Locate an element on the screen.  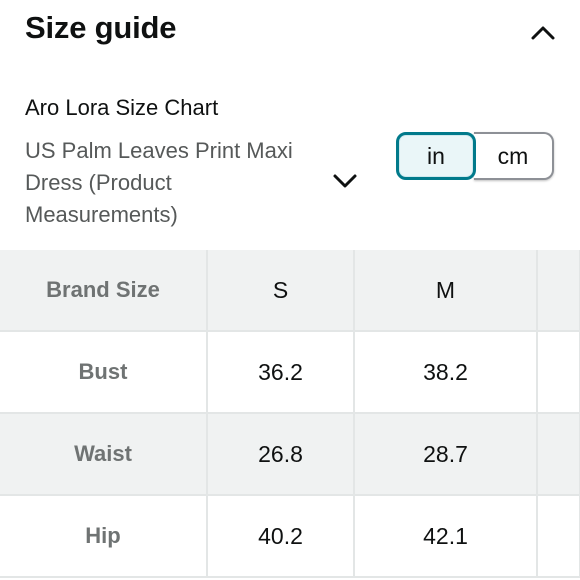
table-row: Bust 36.2 38.2 is located at coordinates (290, 372).